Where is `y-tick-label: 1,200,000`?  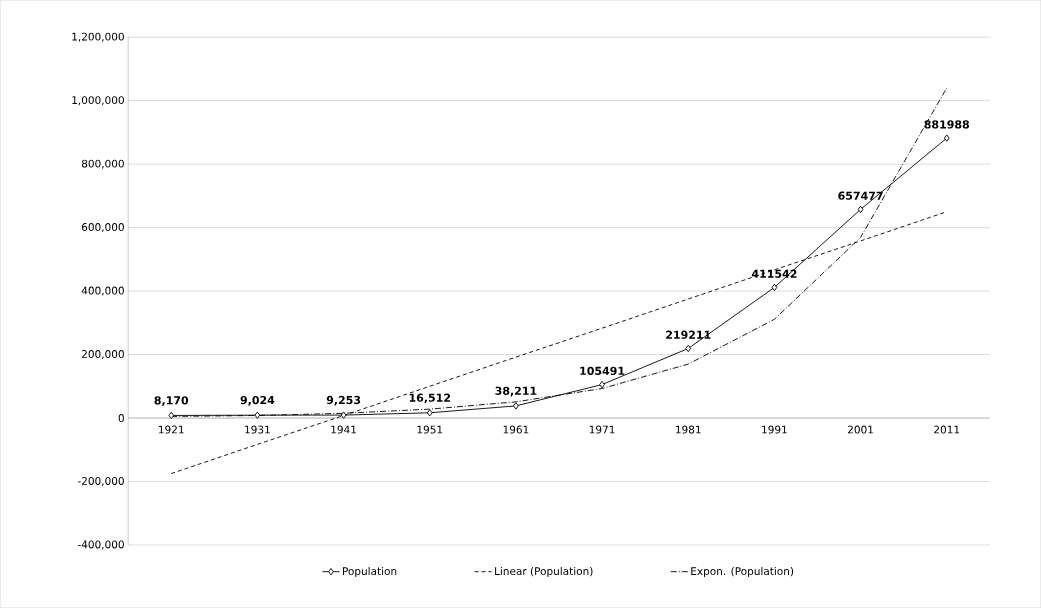 y-tick-label: 1,200,000 is located at coordinates (98, 37).